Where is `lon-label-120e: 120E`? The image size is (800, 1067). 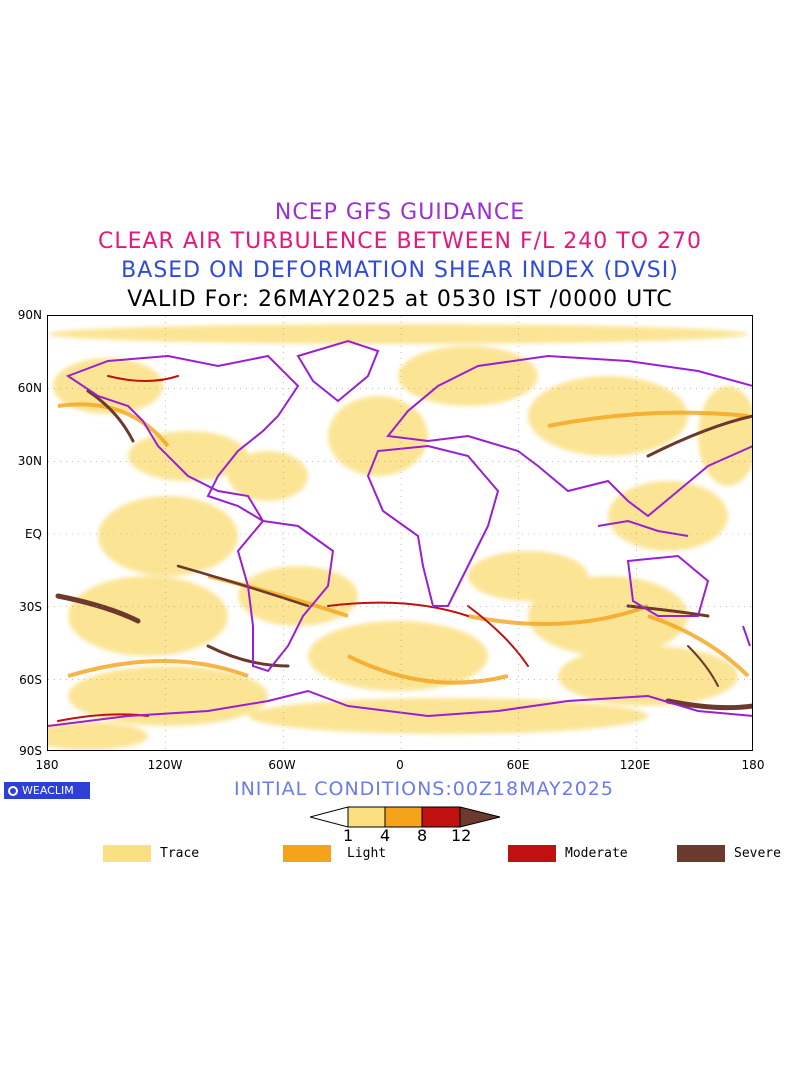 lon-label-120e: 120E is located at coordinates (635, 765).